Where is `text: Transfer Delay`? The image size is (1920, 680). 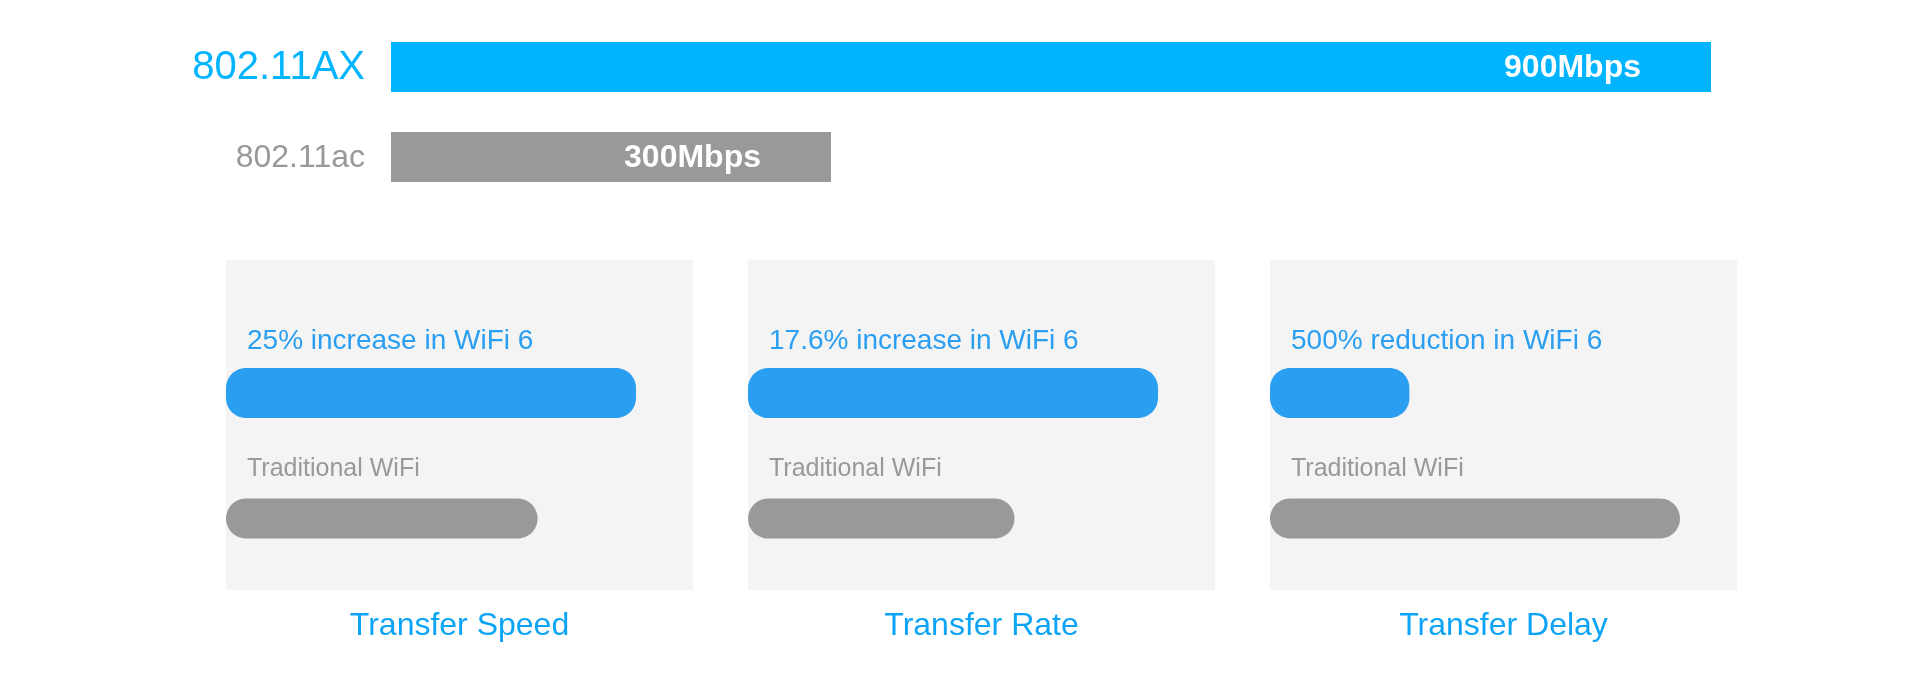 text: Transfer Delay is located at coordinates (1503, 624).